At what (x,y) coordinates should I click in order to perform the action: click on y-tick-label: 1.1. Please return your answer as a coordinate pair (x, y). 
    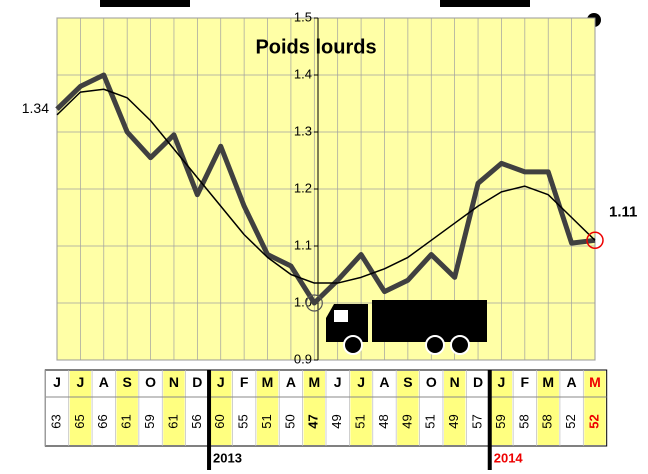
    Looking at the image, I should click on (303, 244).